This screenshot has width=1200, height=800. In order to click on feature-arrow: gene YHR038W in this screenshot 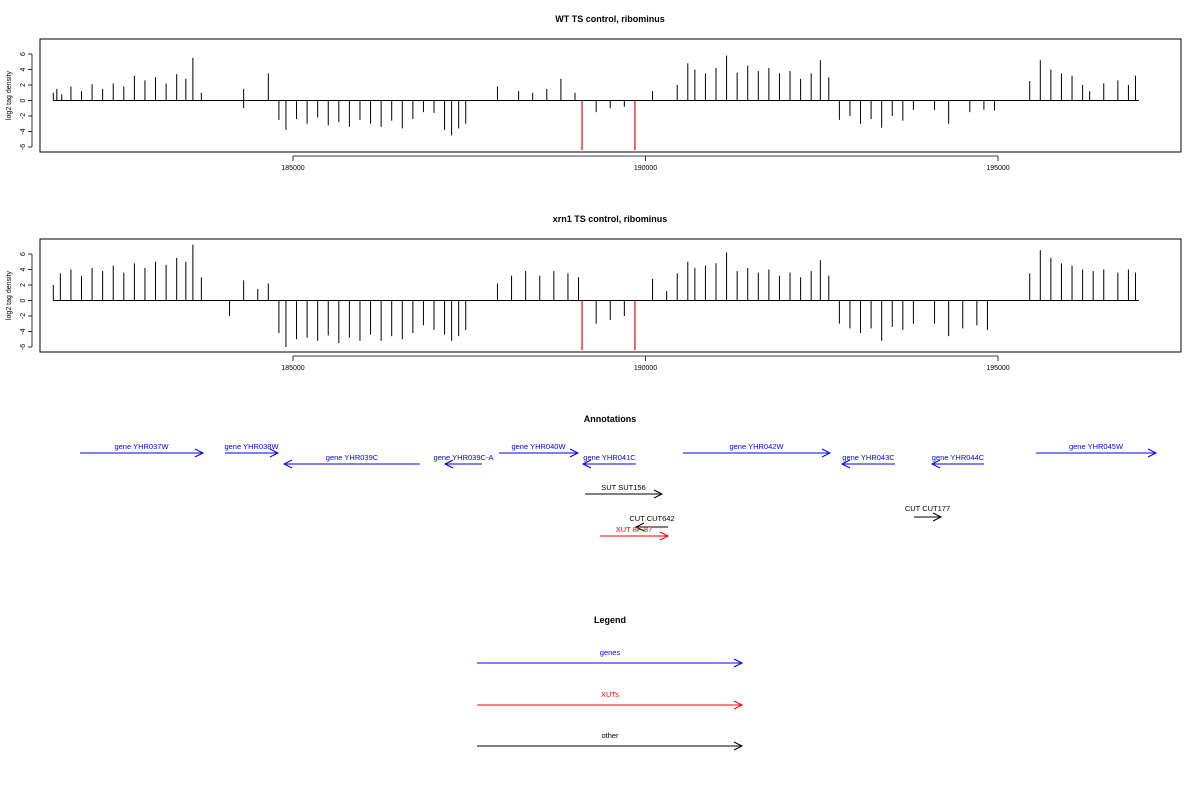, I will do `click(252, 450)`.